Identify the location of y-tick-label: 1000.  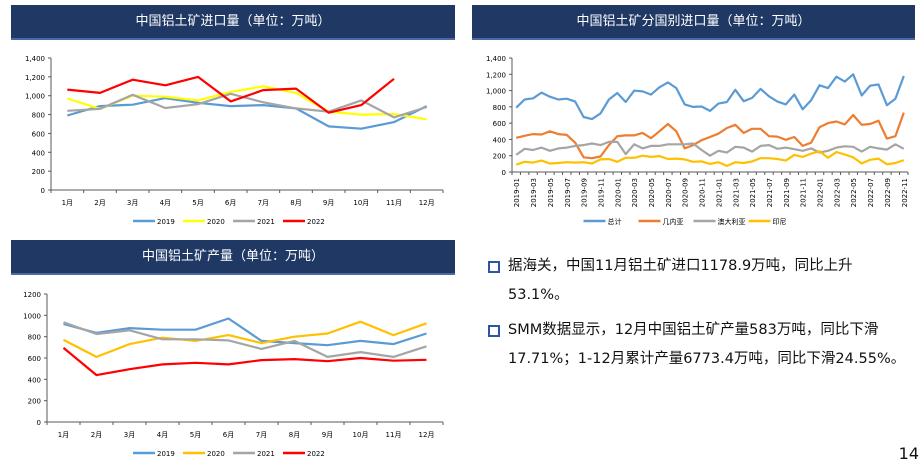
(32, 316).